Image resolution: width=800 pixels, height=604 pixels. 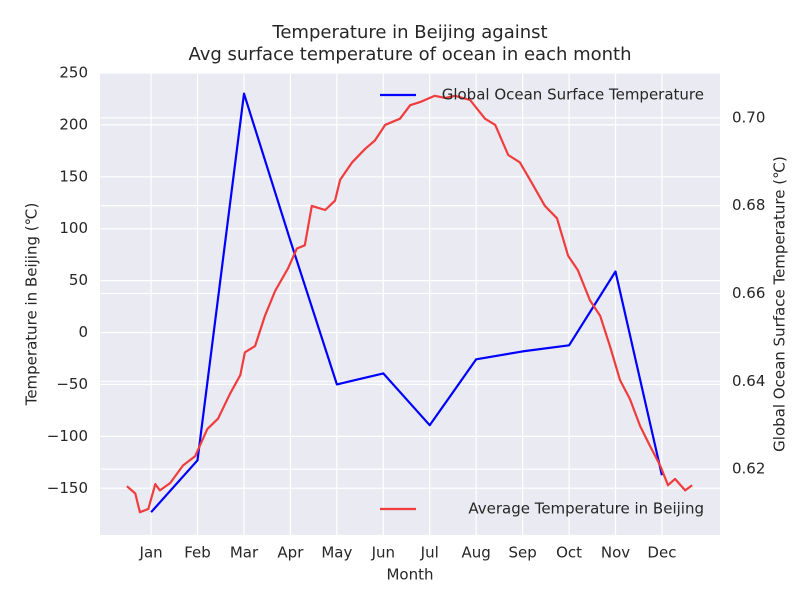 What do you see at coordinates (476, 553) in the screenshot?
I see `x-tick-label: Aug` at bounding box center [476, 553].